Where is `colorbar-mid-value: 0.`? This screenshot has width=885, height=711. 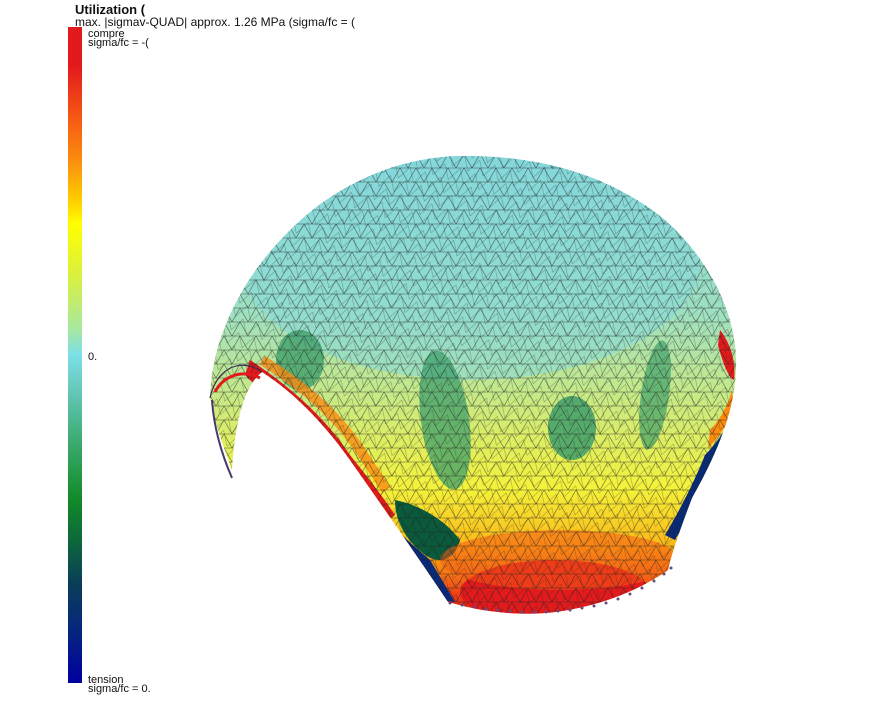
colorbar-mid-value: 0. is located at coordinates (93, 357).